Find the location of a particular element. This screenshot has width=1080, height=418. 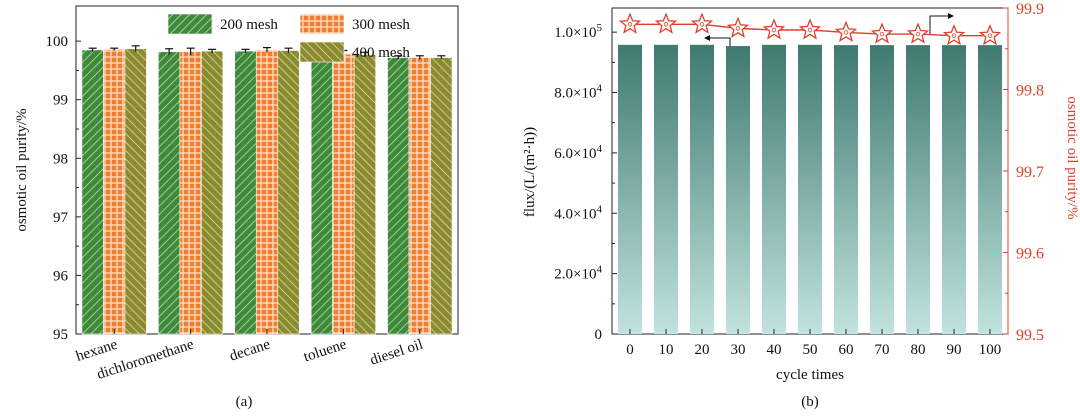

panel-b-x-label: cycle times is located at coordinates (810, 375).